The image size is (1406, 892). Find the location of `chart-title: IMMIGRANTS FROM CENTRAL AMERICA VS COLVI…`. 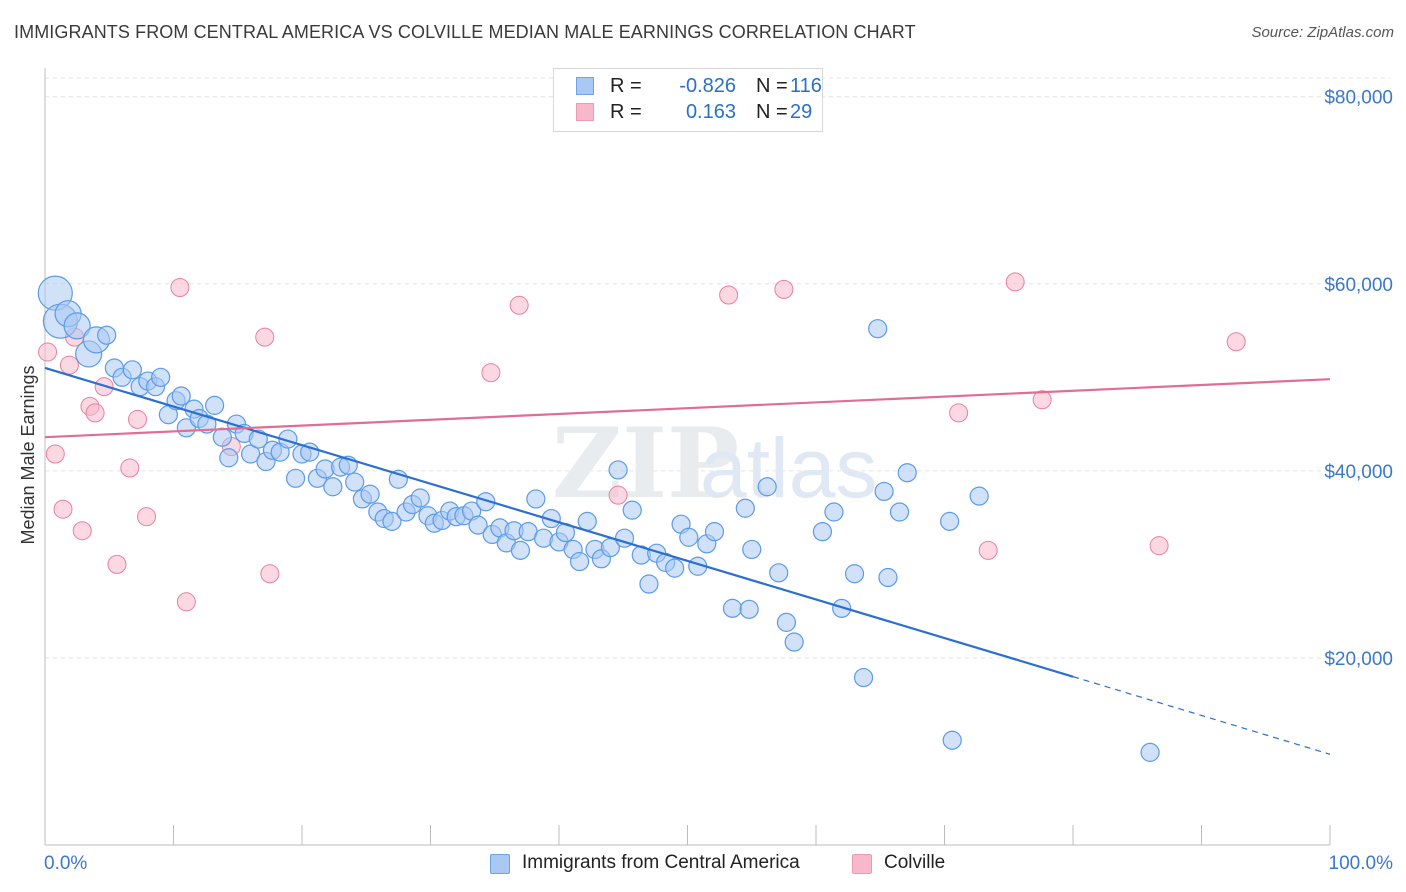

chart-title: IMMIGRANTS FROM CENTRAL AMERICA VS COLVI… is located at coordinates (465, 32).